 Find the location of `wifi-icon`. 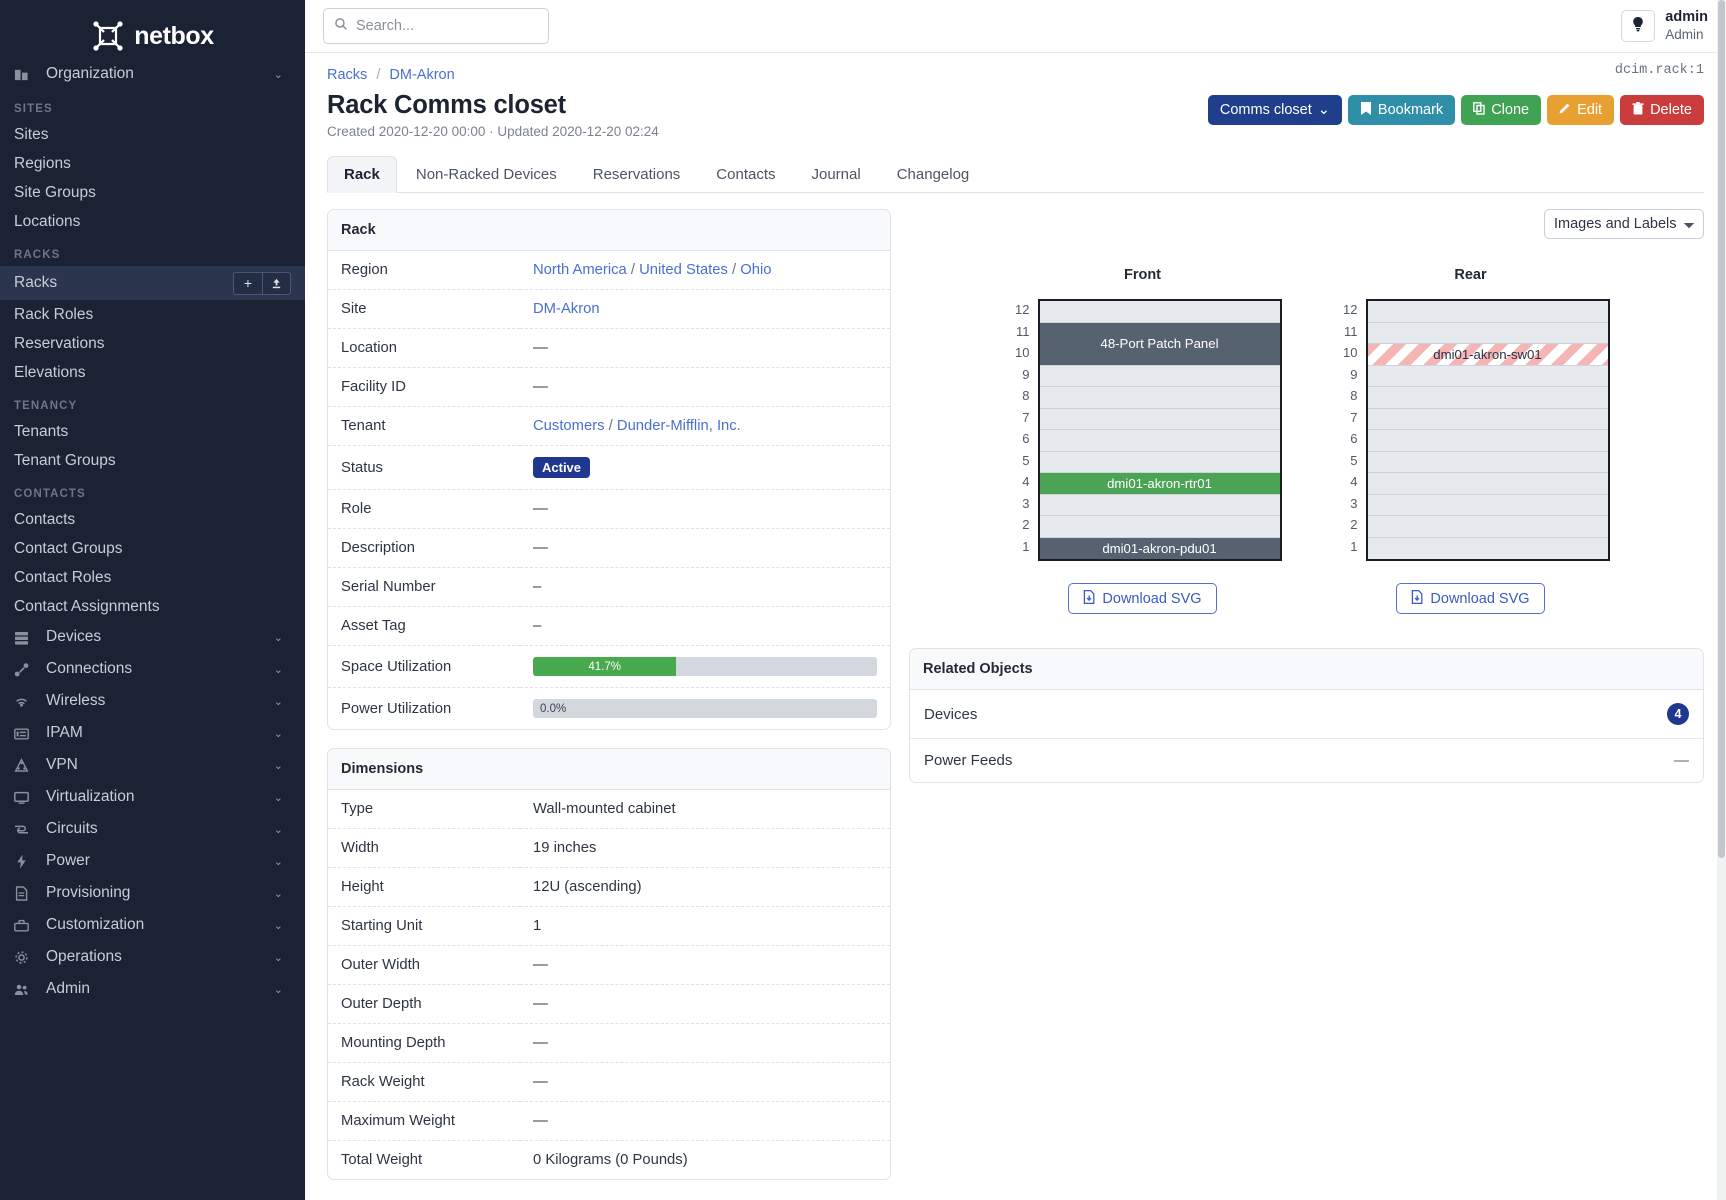

wifi-icon is located at coordinates (26, 701).